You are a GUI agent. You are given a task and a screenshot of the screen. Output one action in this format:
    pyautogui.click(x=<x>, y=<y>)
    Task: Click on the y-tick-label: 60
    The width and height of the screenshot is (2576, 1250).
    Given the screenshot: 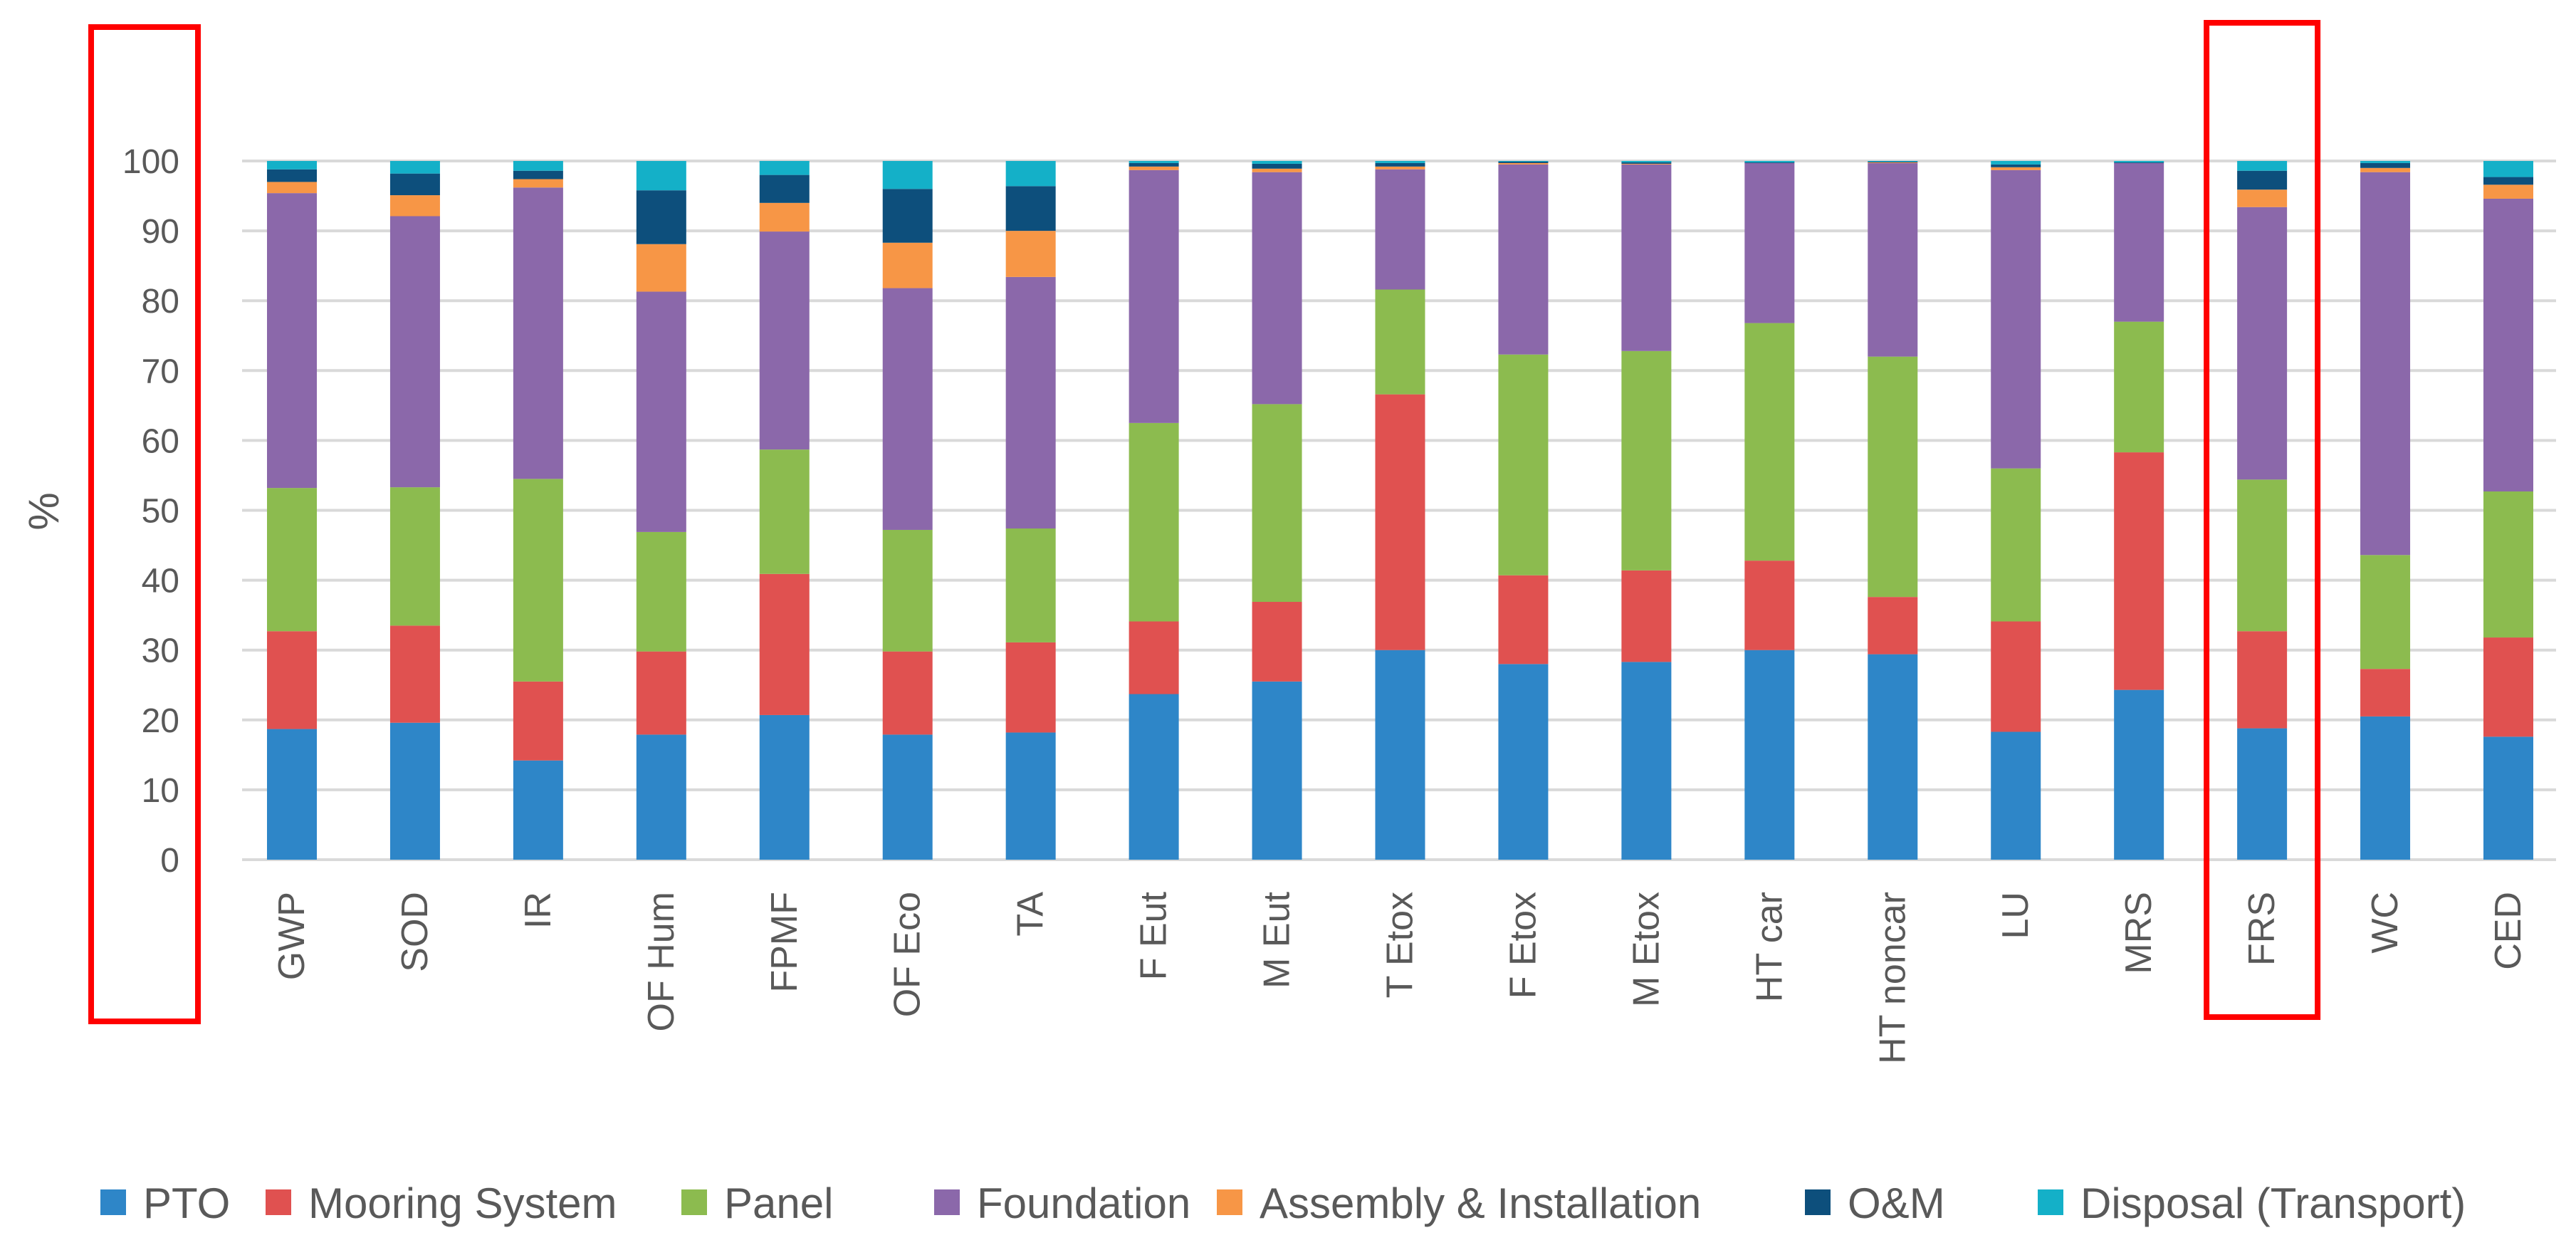 What is the action you would take?
    pyautogui.click(x=160, y=441)
    